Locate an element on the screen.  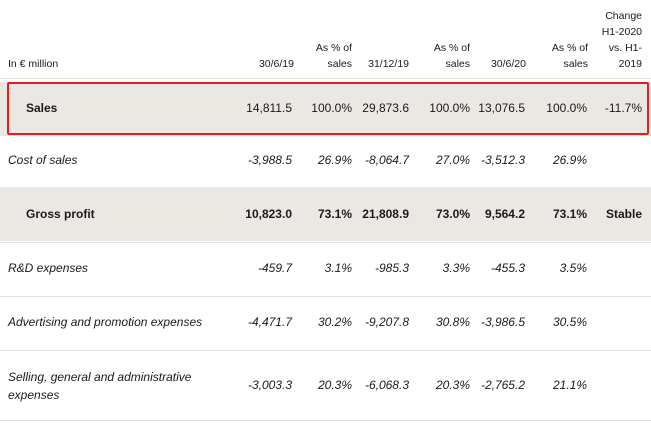
cell-value: 27.0% is located at coordinates (452, 160).